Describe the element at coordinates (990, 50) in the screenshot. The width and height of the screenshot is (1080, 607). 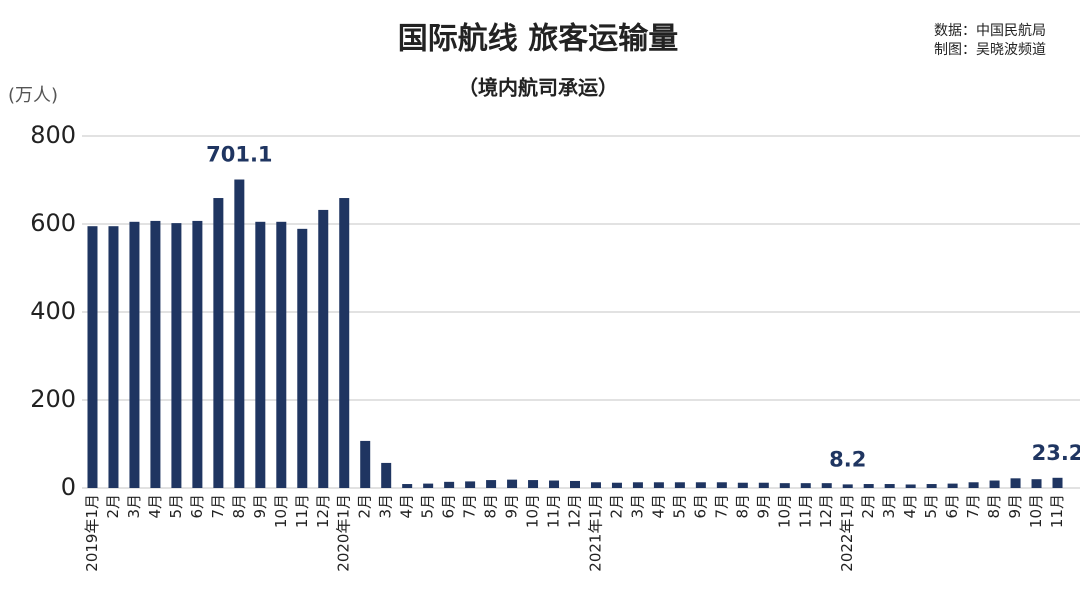
I see `credit: 制图：吴晓波频道` at that location.